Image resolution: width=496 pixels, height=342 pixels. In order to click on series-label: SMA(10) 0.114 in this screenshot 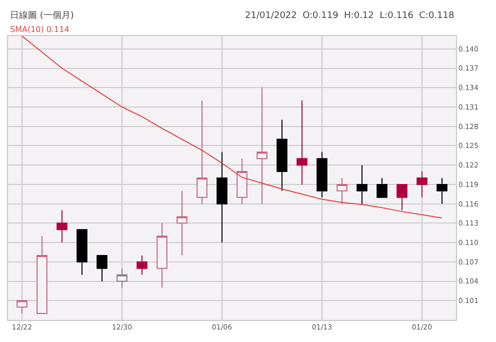, I will do `click(40, 29)`.